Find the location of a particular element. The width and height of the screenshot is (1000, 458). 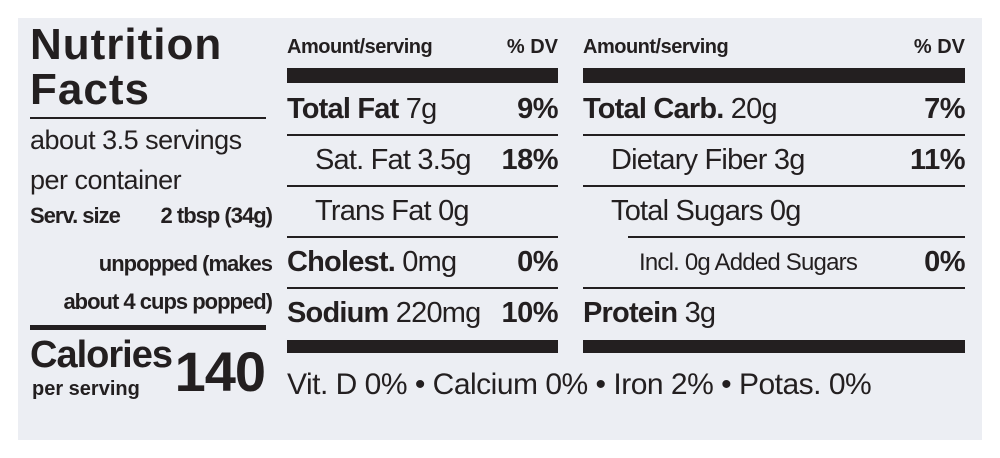

calories-rule is located at coordinates (148, 327).